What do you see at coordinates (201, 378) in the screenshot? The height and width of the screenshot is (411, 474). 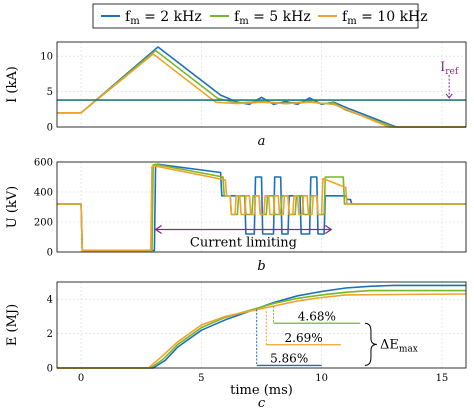 I see `x-tick-label: 5` at bounding box center [201, 378].